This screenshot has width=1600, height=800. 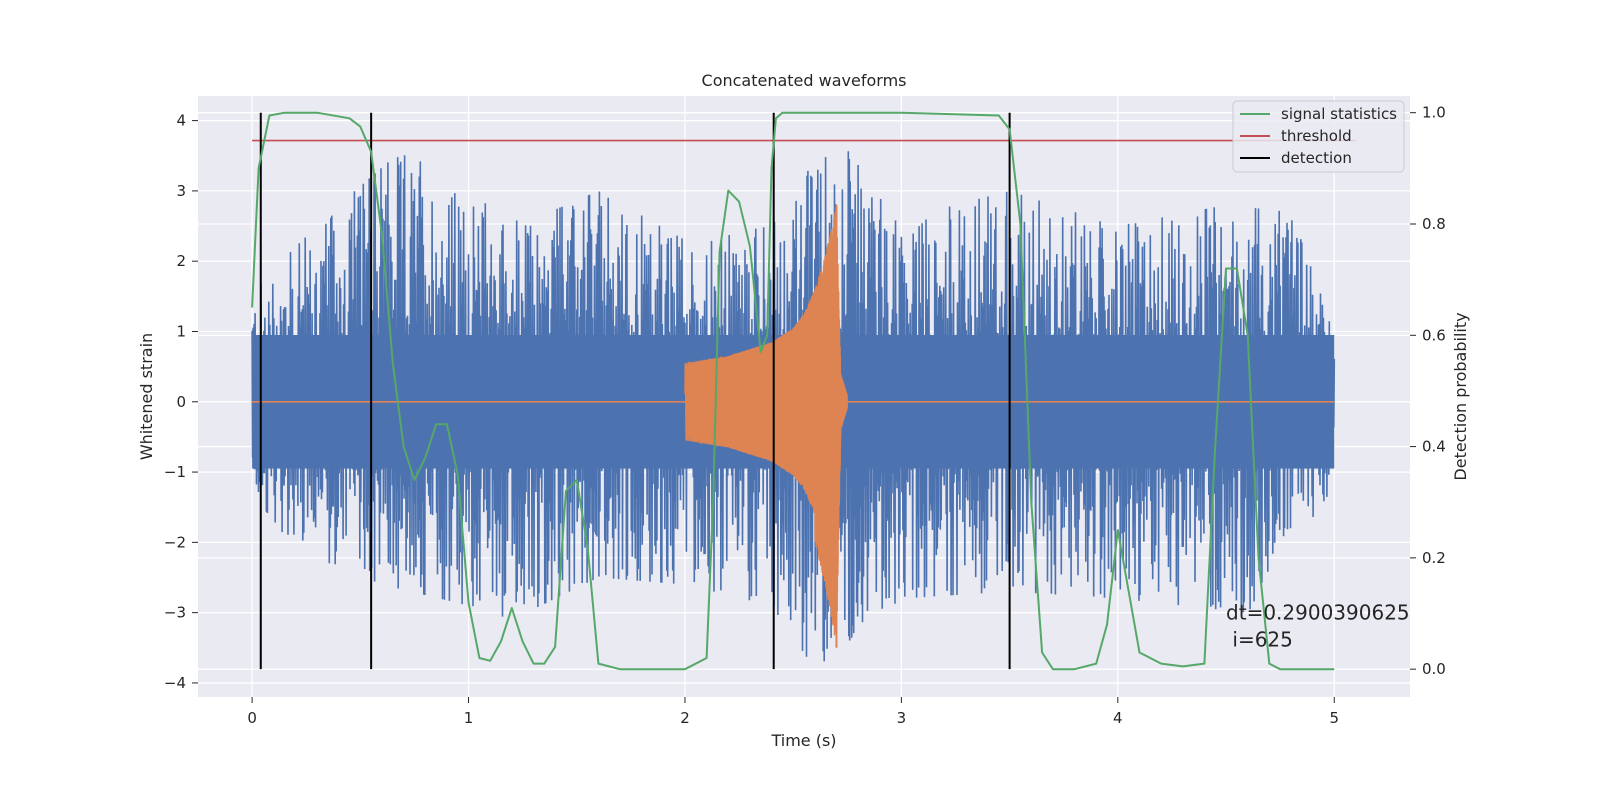 What do you see at coordinates (1334, 718) in the screenshot?
I see `x-tick-label: 5` at bounding box center [1334, 718].